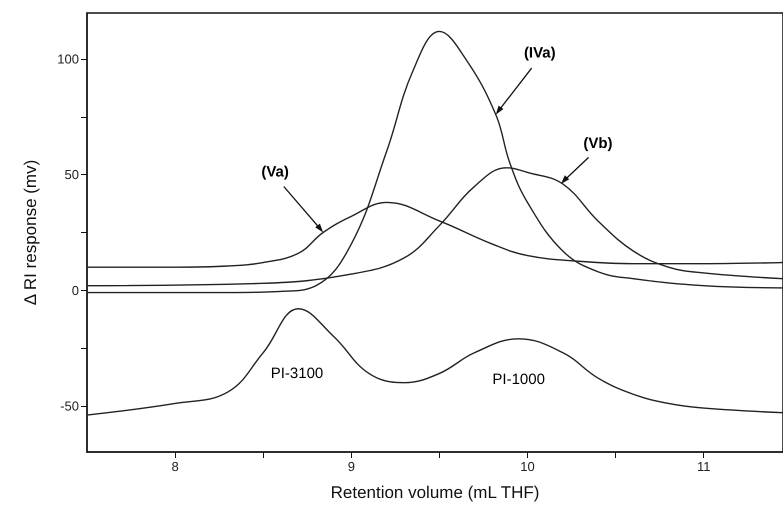 The height and width of the screenshot is (517, 783). What do you see at coordinates (297, 373) in the screenshot?
I see `annotation: PI-3100` at bounding box center [297, 373].